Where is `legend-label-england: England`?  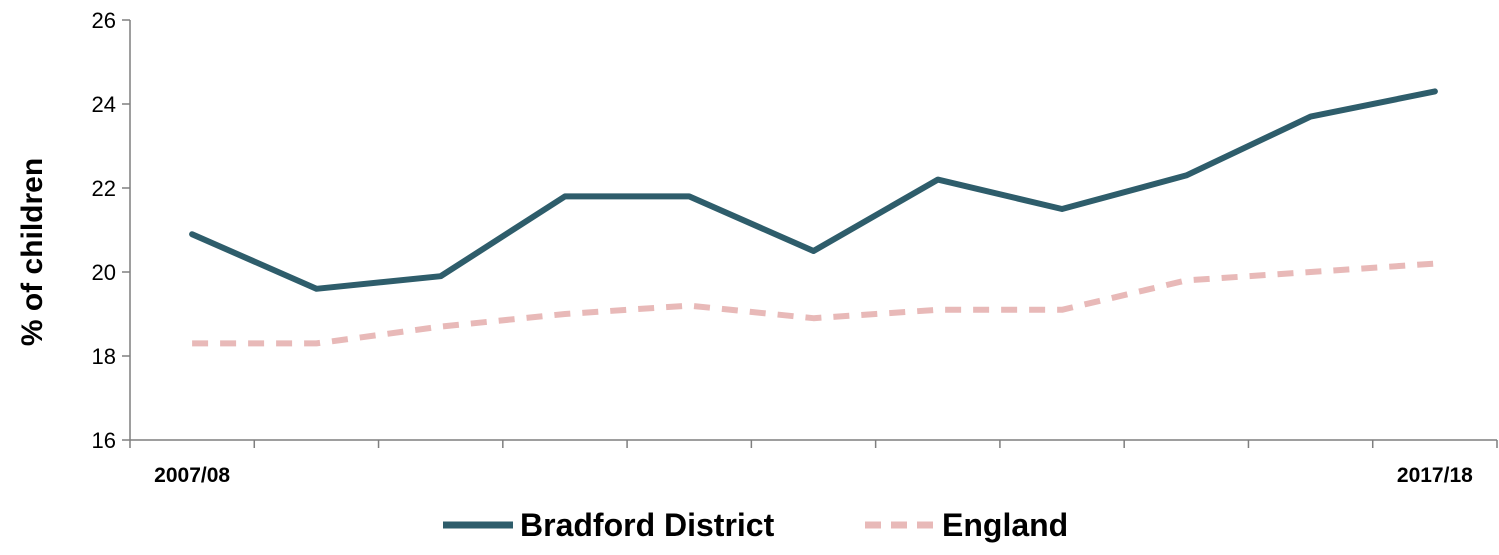
legend-label-england: England is located at coordinates (1005, 525).